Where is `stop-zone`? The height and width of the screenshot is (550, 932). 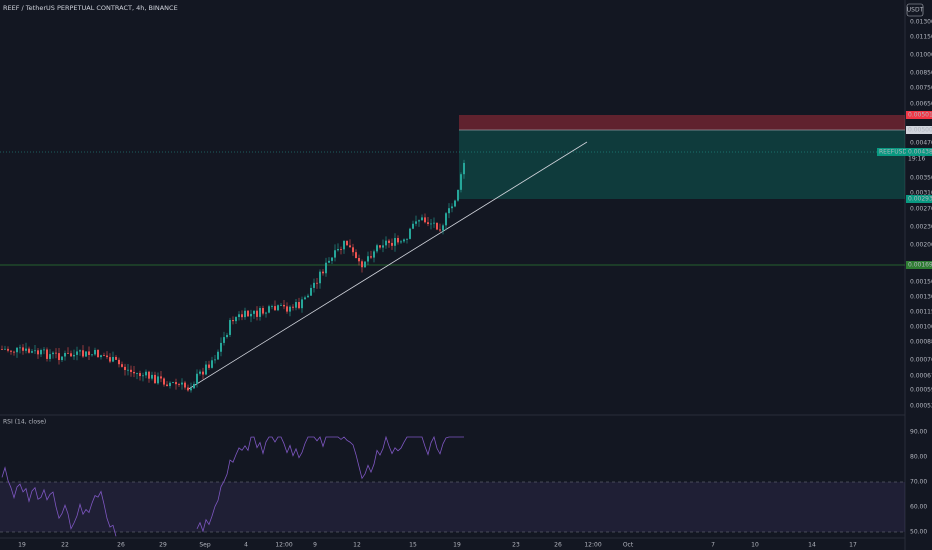
stop-zone is located at coordinates (682, 122).